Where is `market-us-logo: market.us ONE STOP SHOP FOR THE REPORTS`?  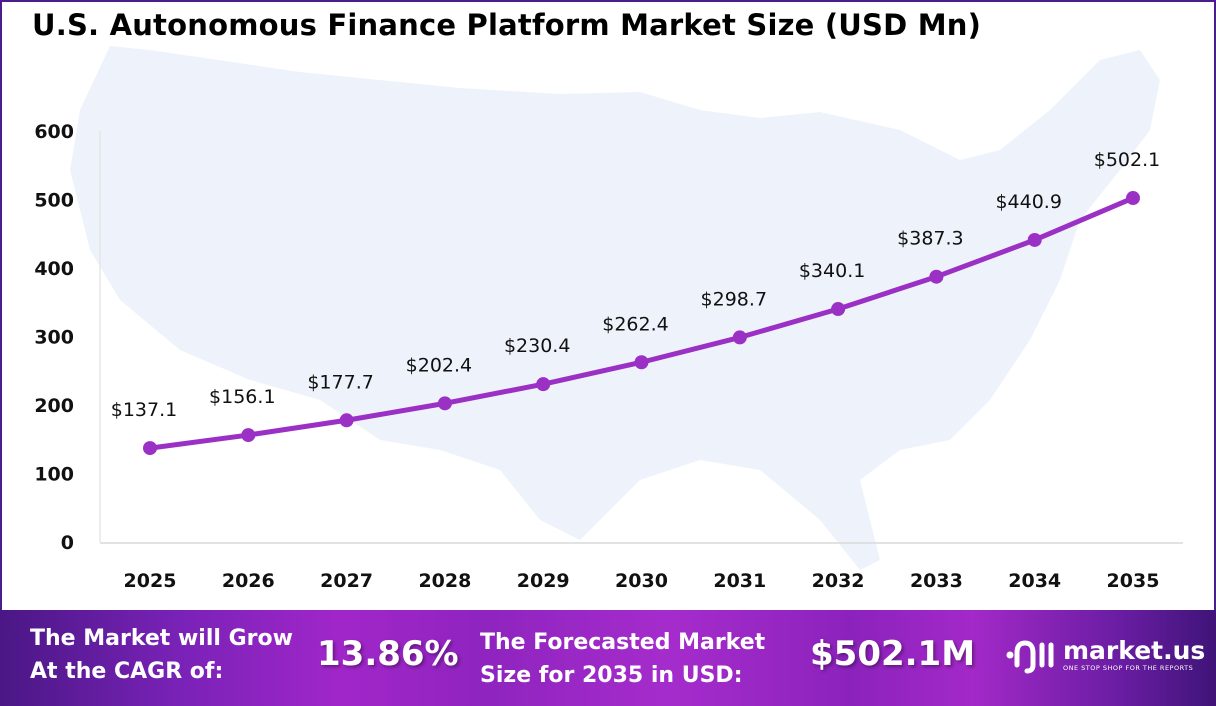
market-us-logo: market.us ONE STOP SHOP FOR THE REPORTS is located at coordinates (1105, 655).